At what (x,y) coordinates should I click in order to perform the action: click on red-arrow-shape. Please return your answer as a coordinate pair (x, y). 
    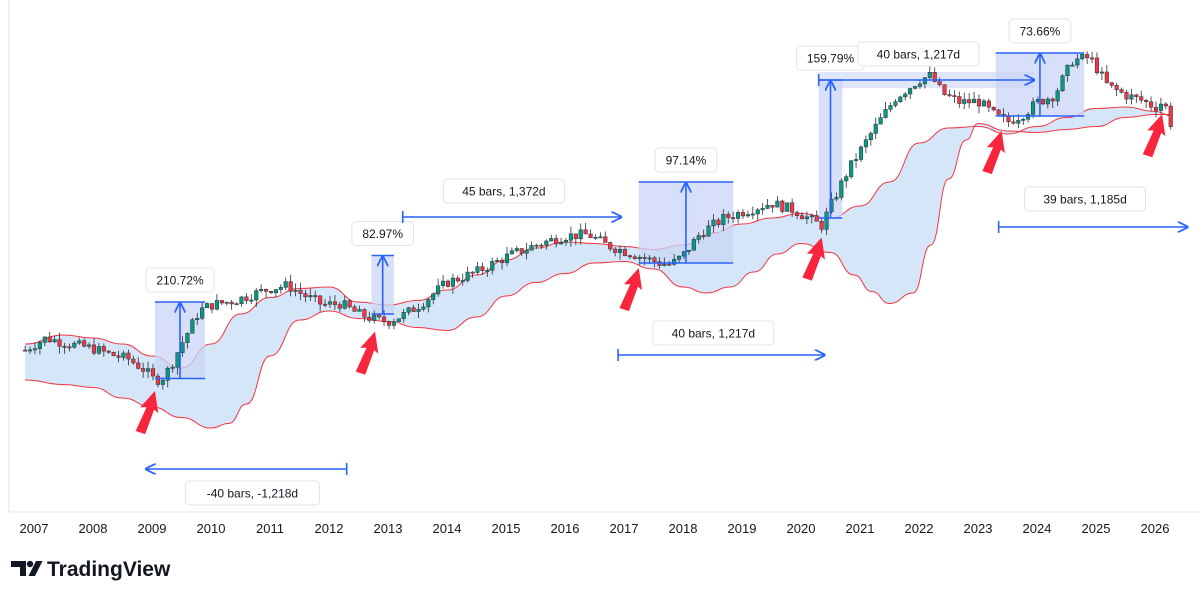
    Looking at the image, I should click on (147, 413).